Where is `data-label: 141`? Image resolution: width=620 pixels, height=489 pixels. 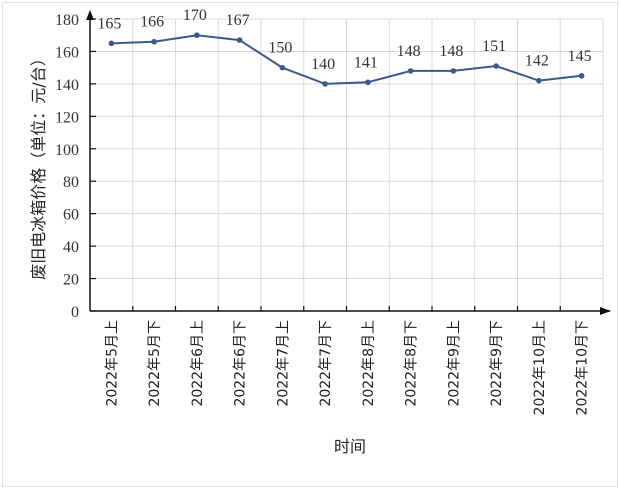 data-label: 141 is located at coordinates (366, 62).